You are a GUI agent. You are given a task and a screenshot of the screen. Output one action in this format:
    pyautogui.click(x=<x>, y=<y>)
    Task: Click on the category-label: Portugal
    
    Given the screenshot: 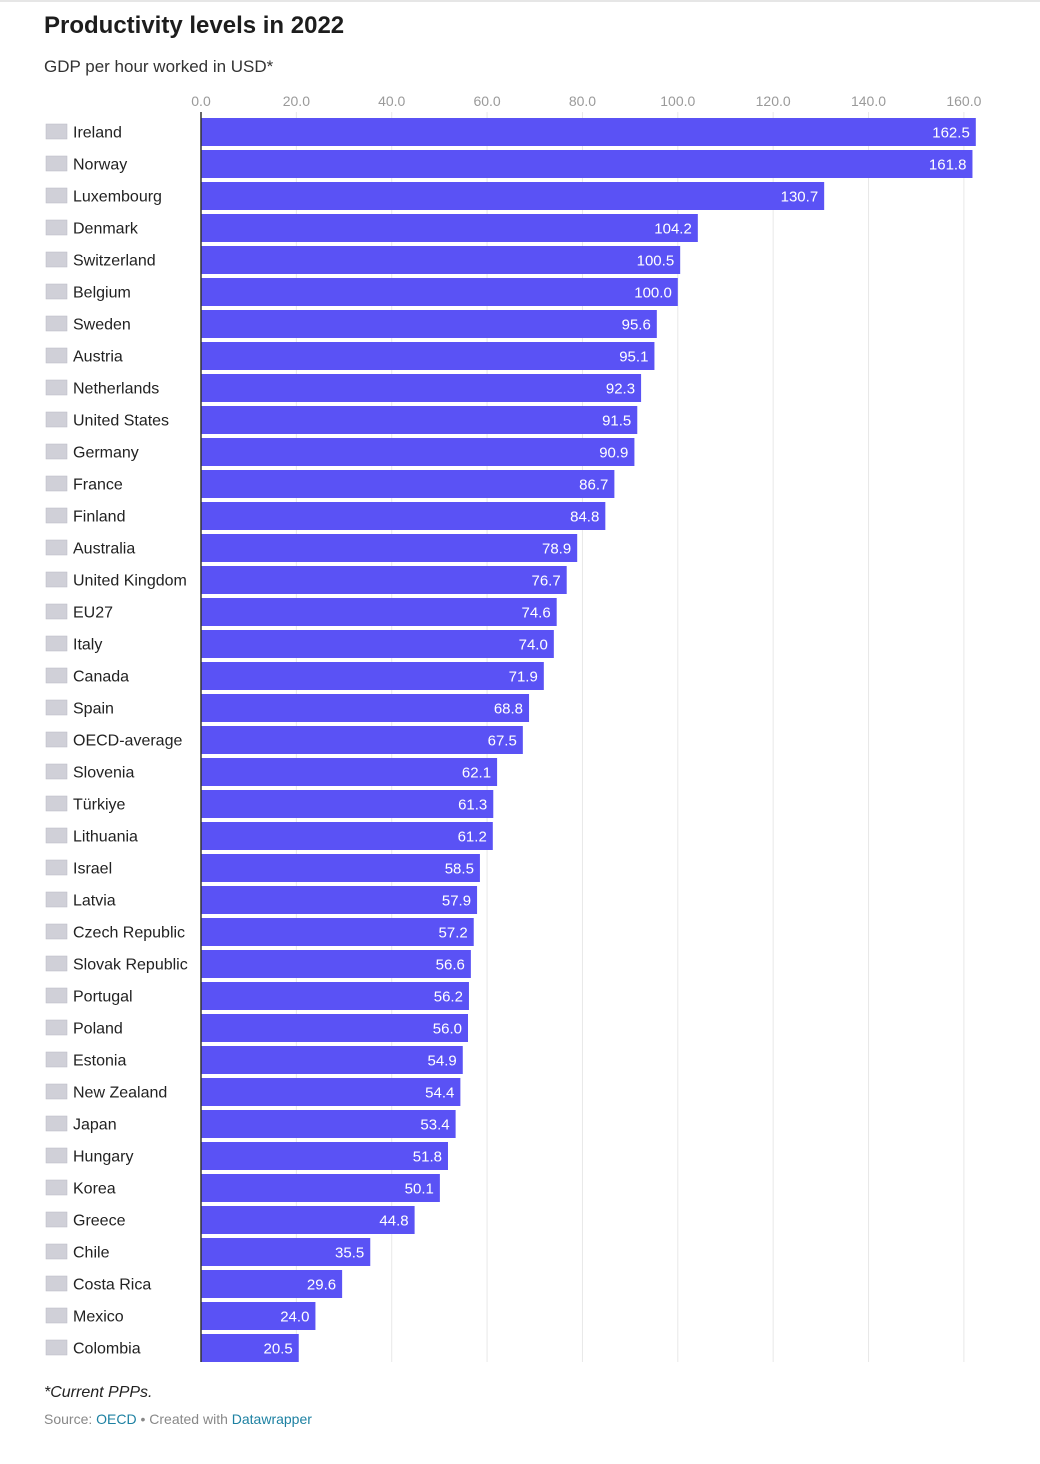 What is the action you would take?
    pyautogui.click(x=103, y=997)
    